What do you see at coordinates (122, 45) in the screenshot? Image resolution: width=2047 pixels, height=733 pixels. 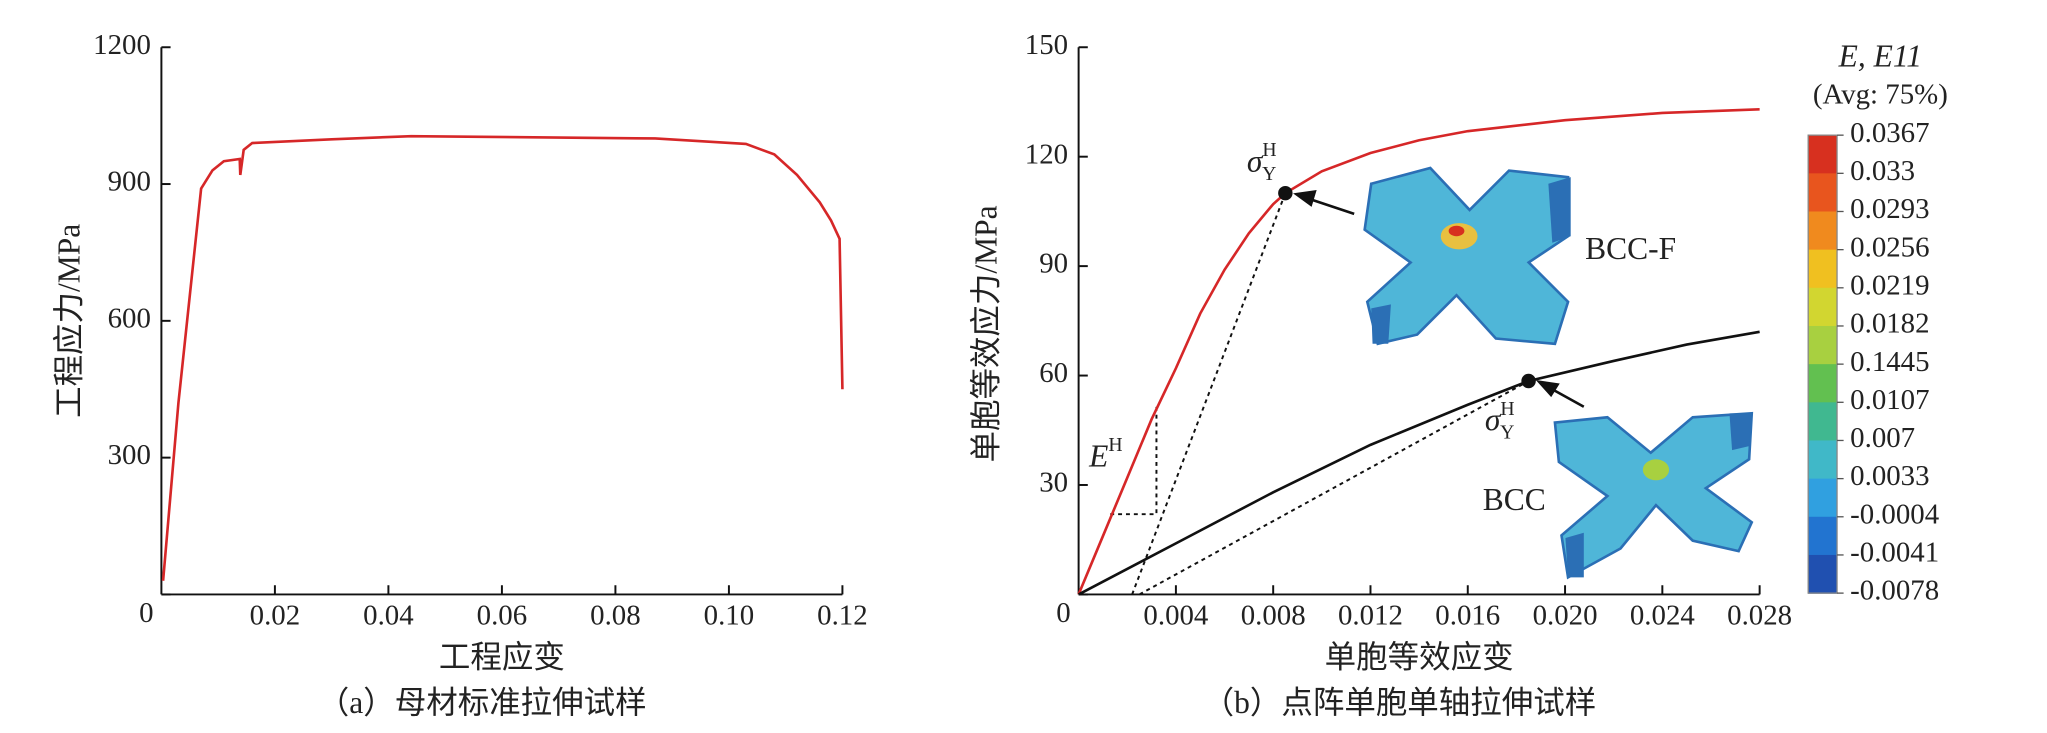 I see `y-tick-label: 1200` at bounding box center [122, 45].